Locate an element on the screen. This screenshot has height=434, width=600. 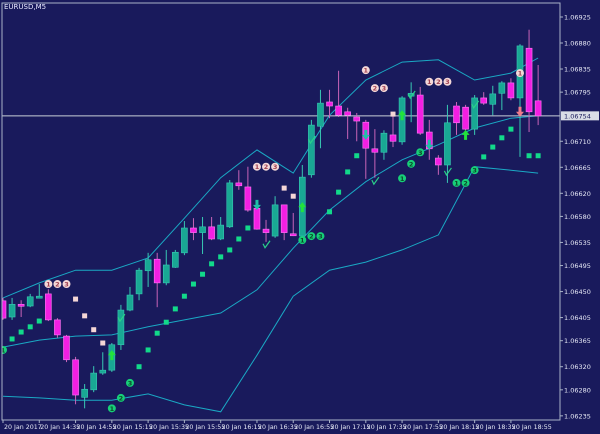
x-tick-label: 20 Jan 15:35 is located at coordinates (169, 427).